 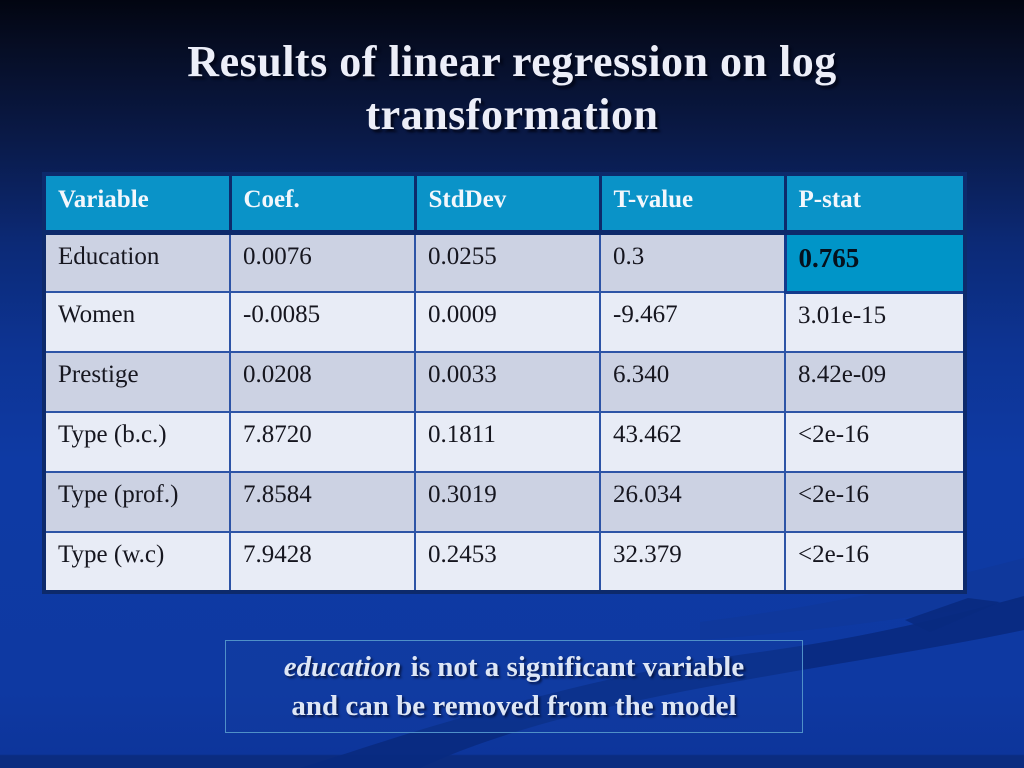 What do you see at coordinates (322, 502) in the screenshot?
I see `table-cell: 7.8584` at bounding box center [322, 502].